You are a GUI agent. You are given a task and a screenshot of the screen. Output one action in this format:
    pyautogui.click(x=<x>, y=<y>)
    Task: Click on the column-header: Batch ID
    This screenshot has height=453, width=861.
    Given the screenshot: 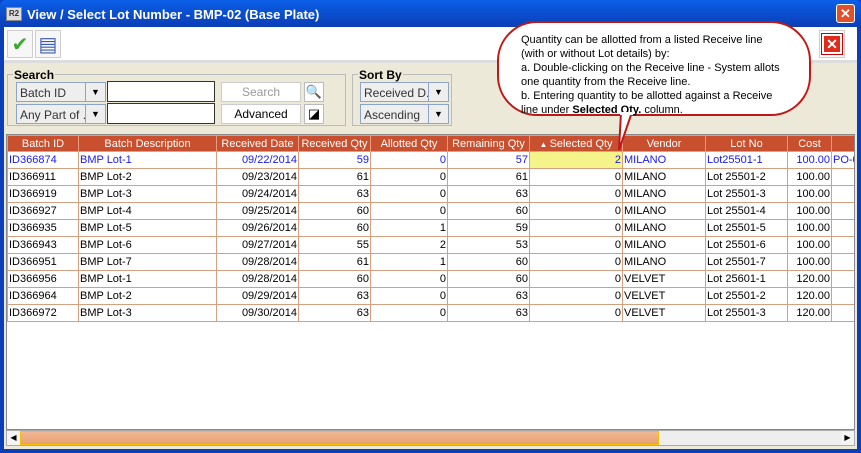 What is the action you would take?
    pyautogui.click(x=43, y=143)
    